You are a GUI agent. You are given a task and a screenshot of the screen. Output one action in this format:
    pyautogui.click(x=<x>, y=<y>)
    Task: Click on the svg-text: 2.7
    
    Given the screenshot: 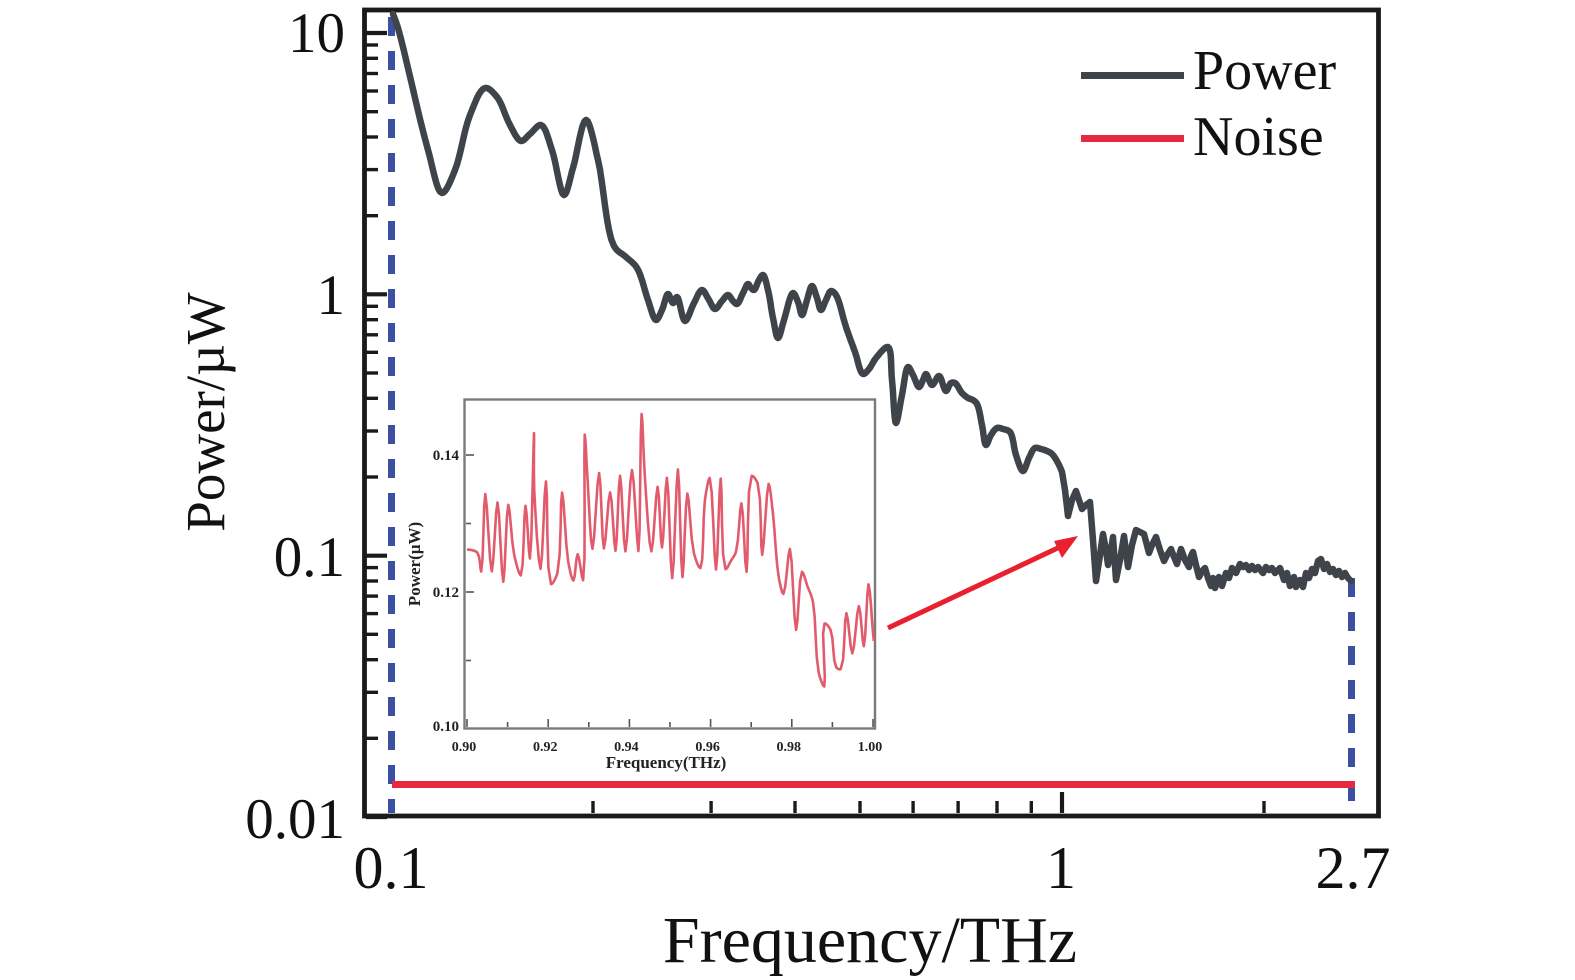 What is the action you would take?
    pyautogui.click(x=1353, y=868)
    